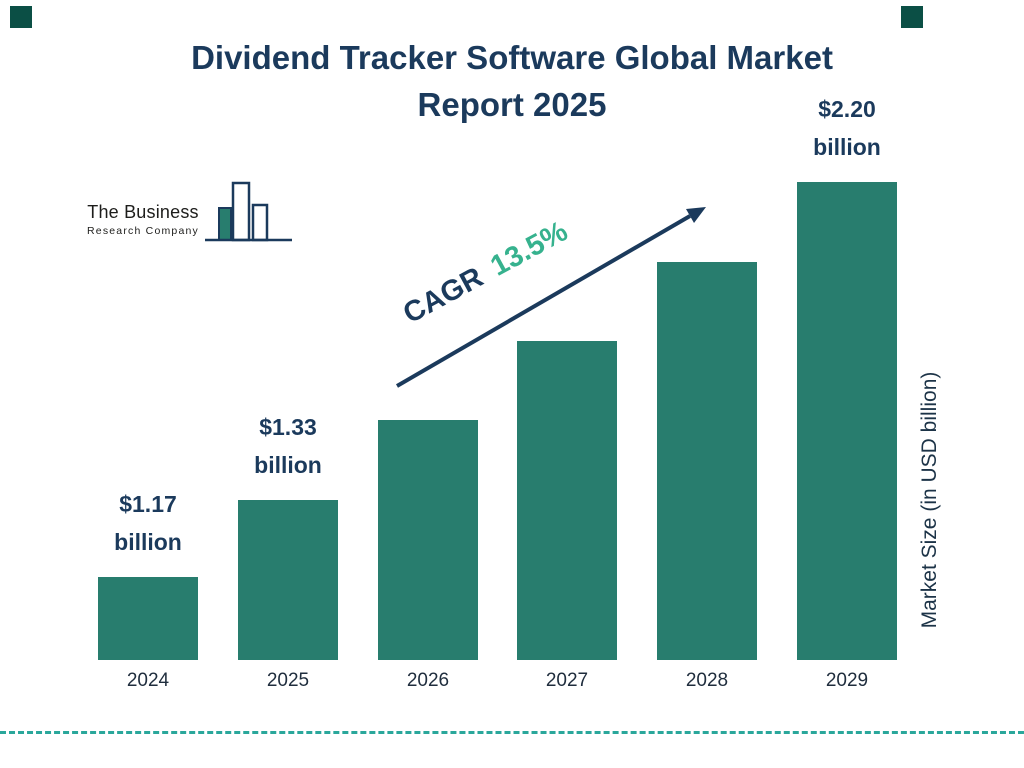 This screenshot has width=1024, height=768. I want to click on cagr-value: 13.5%, so click(529, 249).